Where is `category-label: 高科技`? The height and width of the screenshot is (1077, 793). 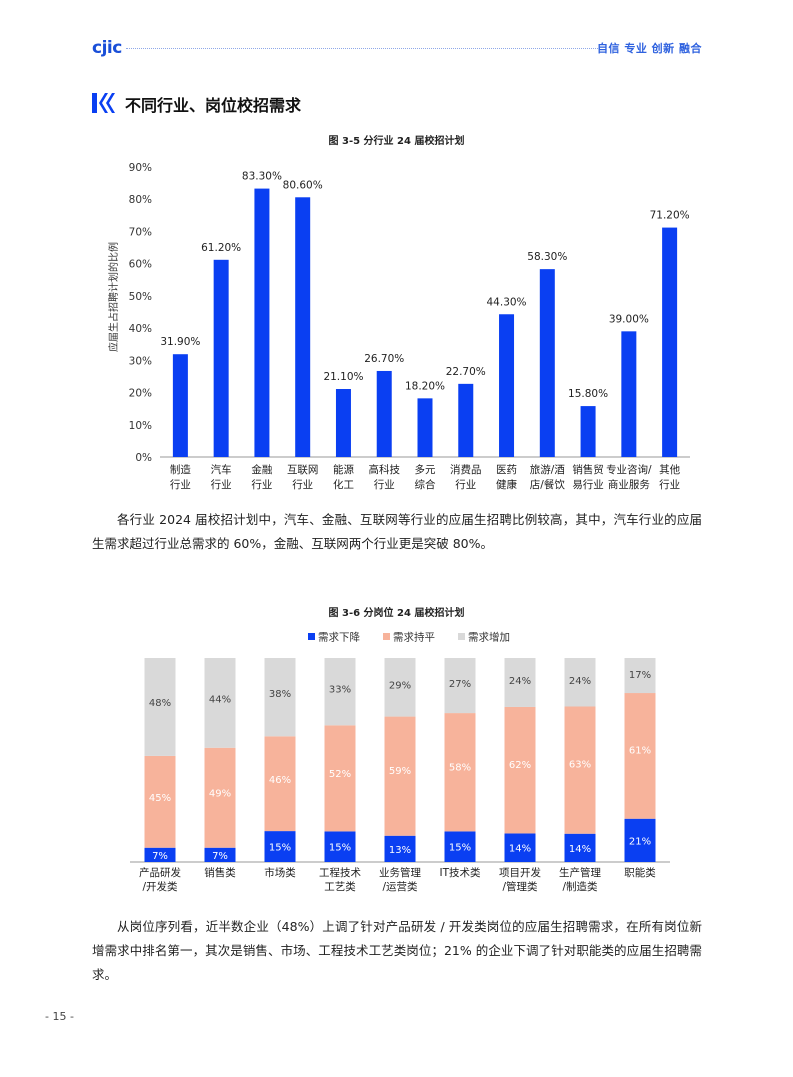
category-label: 高科技 is located at coordinates (384, 469).